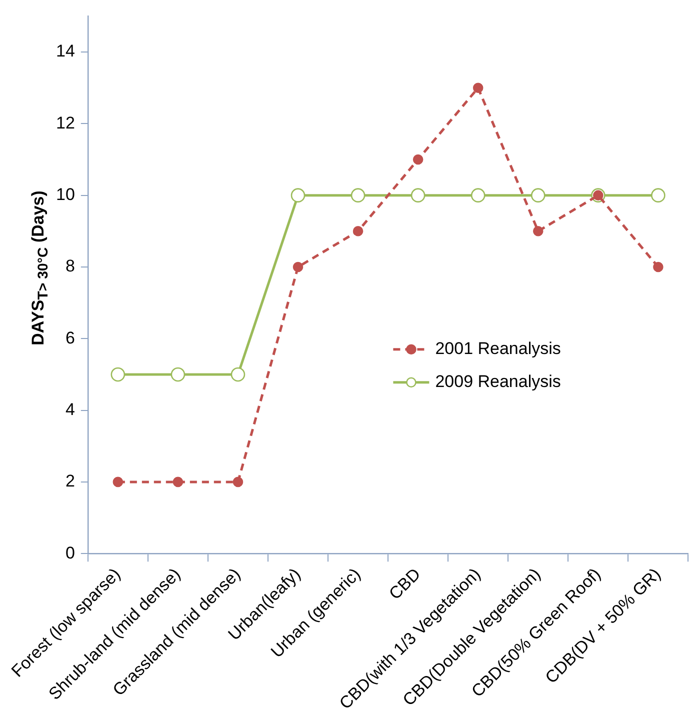  What do you see at coordinates (65, 122) in the screenshot?
I see `y-tick-label: 12` at bounding box center [65, 122].